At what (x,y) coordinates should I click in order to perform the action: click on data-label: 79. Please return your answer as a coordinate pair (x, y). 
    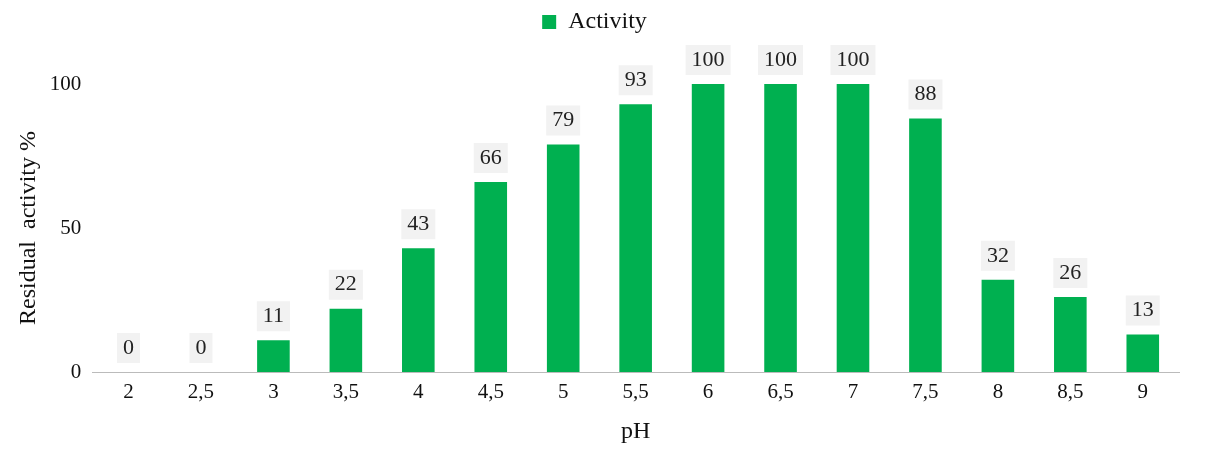
    Looking at the image, I should click on (563, 119).